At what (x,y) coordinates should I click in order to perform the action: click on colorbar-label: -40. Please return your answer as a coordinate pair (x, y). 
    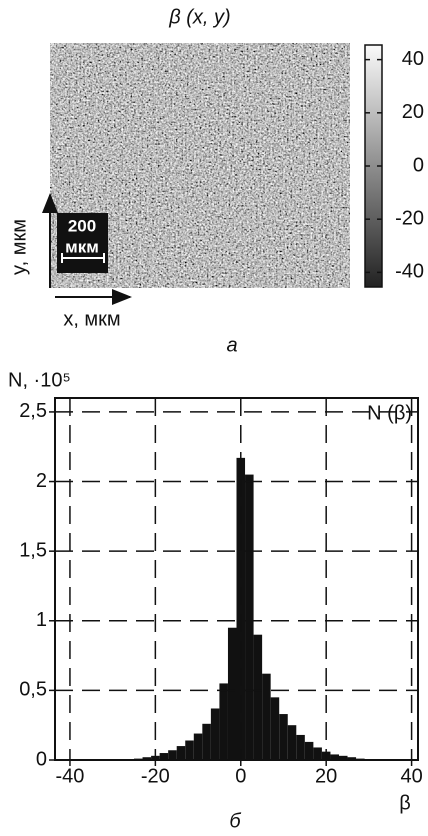
    Looking at the image, I should click on (409, 272).